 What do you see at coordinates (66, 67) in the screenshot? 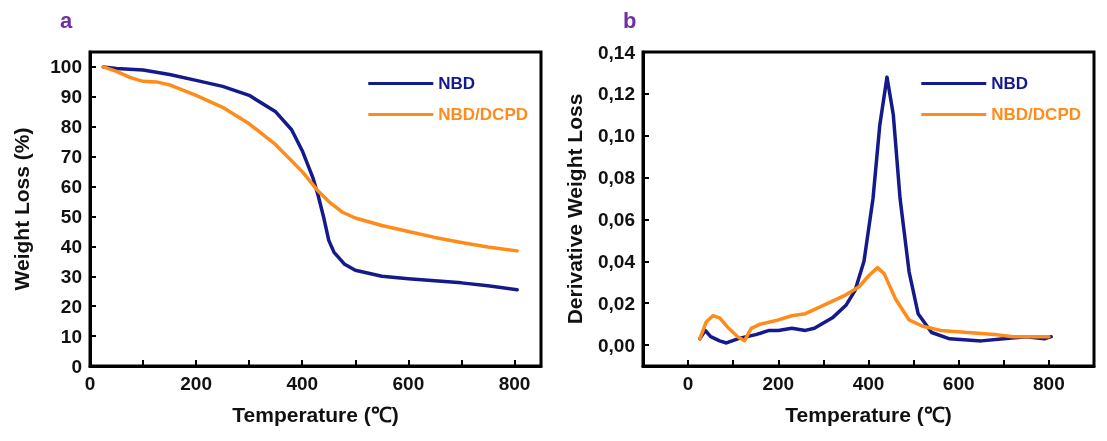
I see `y-tick-label: 100` at bounding box center [66, 67].